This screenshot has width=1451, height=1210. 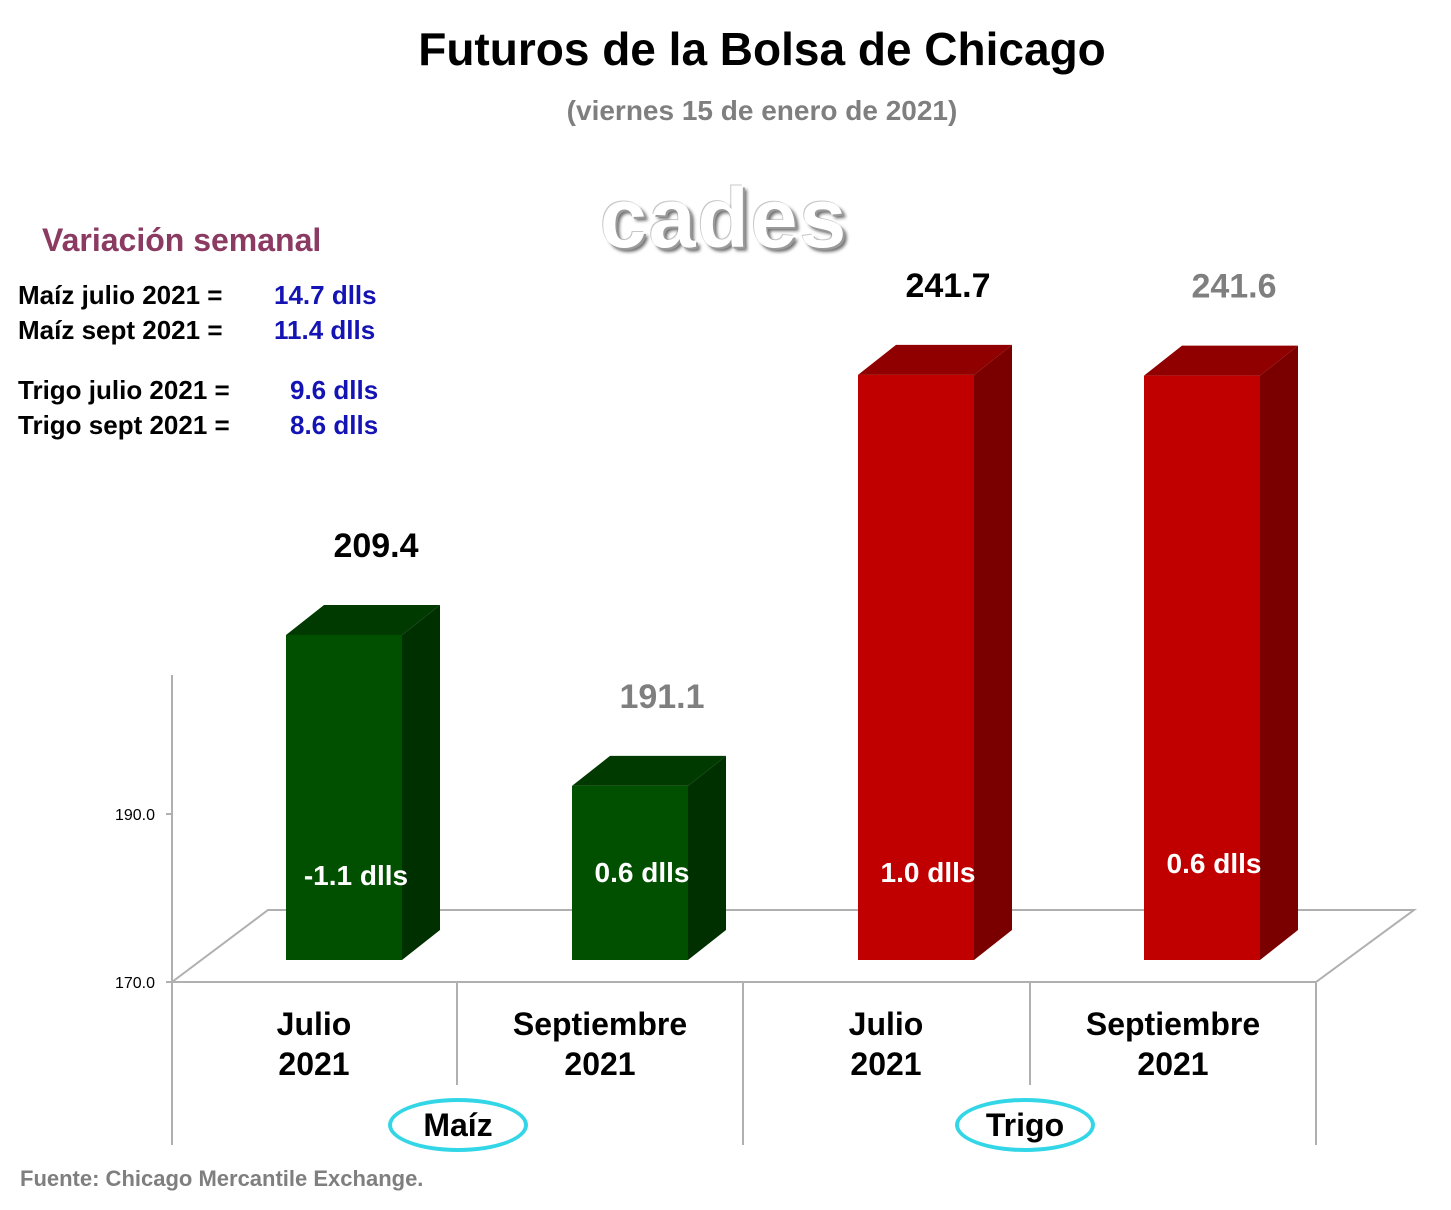 I want to click on variation-row: Trigo julio 2021 = 9.6 dlls, so click(x=198, y=390).